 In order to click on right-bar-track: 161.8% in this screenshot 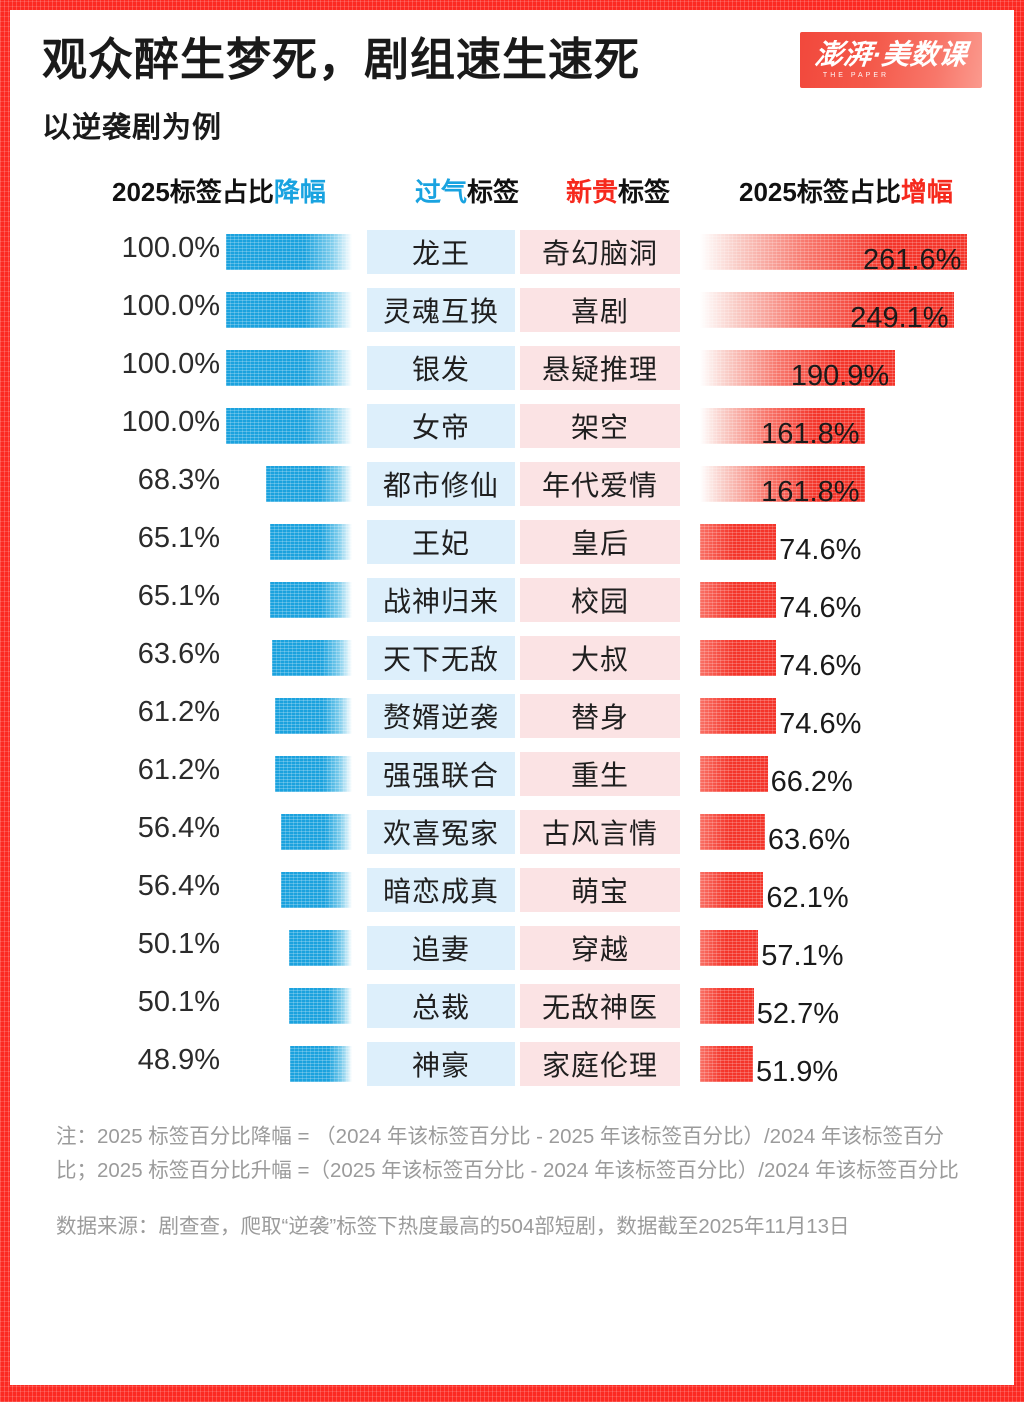, I will do `click(857, 487)`.